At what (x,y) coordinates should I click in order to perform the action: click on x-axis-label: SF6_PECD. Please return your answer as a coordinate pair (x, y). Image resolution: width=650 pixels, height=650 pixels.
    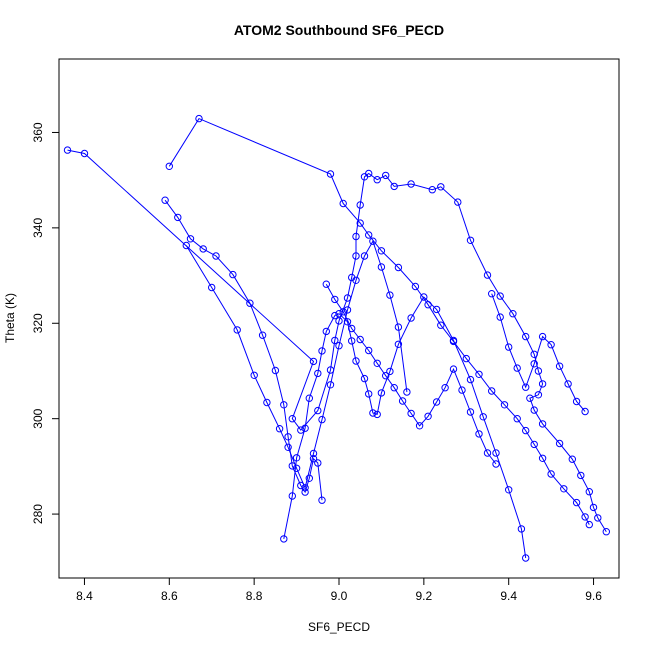
    Looking at the image, I should click on (339, 627).